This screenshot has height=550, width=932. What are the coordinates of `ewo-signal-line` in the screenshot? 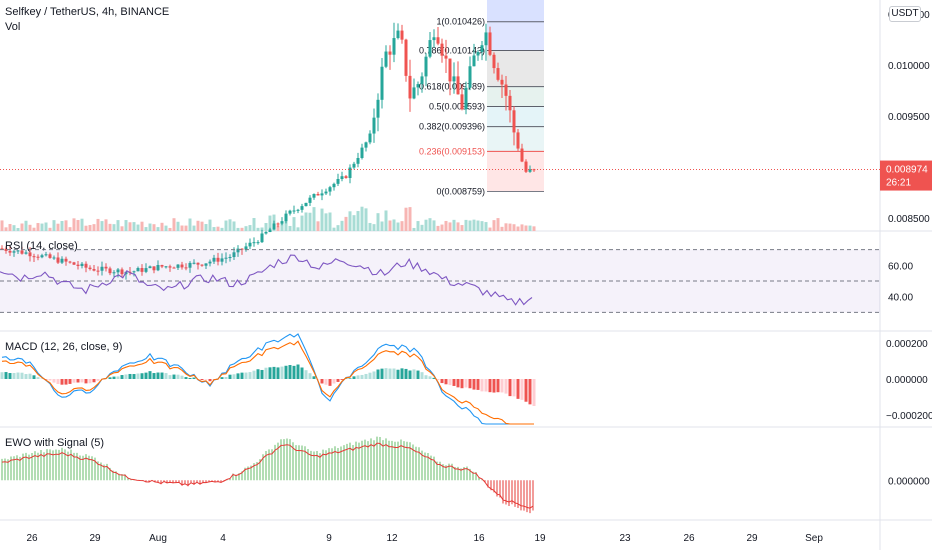 It's located at (267, 475).